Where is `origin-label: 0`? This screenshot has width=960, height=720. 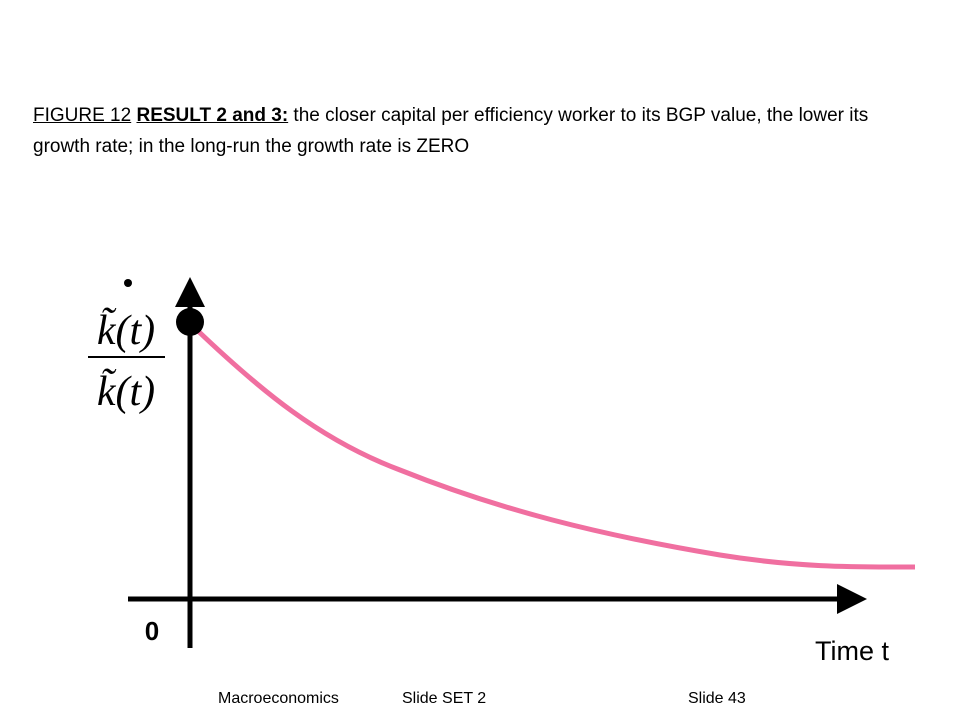 origin-label: 0 is located at coordinates (152, 631).